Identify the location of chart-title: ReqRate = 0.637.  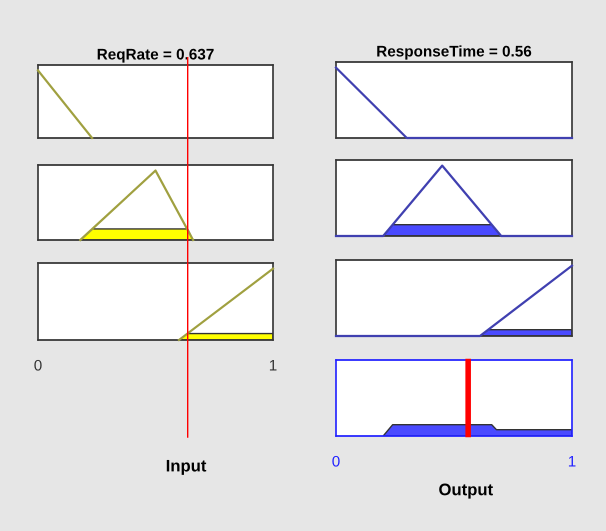
(156, 55).